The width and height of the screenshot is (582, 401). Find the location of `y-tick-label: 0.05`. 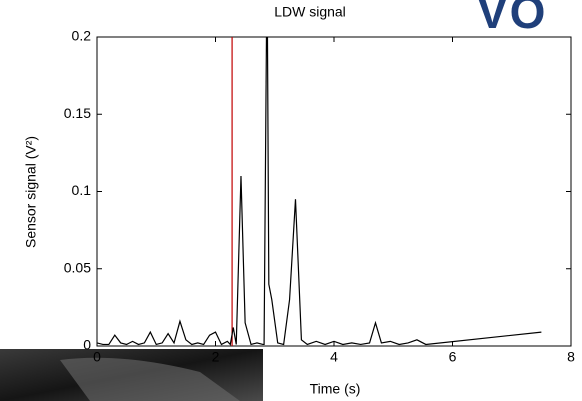

y-tick-label: 0.05 is located at coordinates (77, 267).